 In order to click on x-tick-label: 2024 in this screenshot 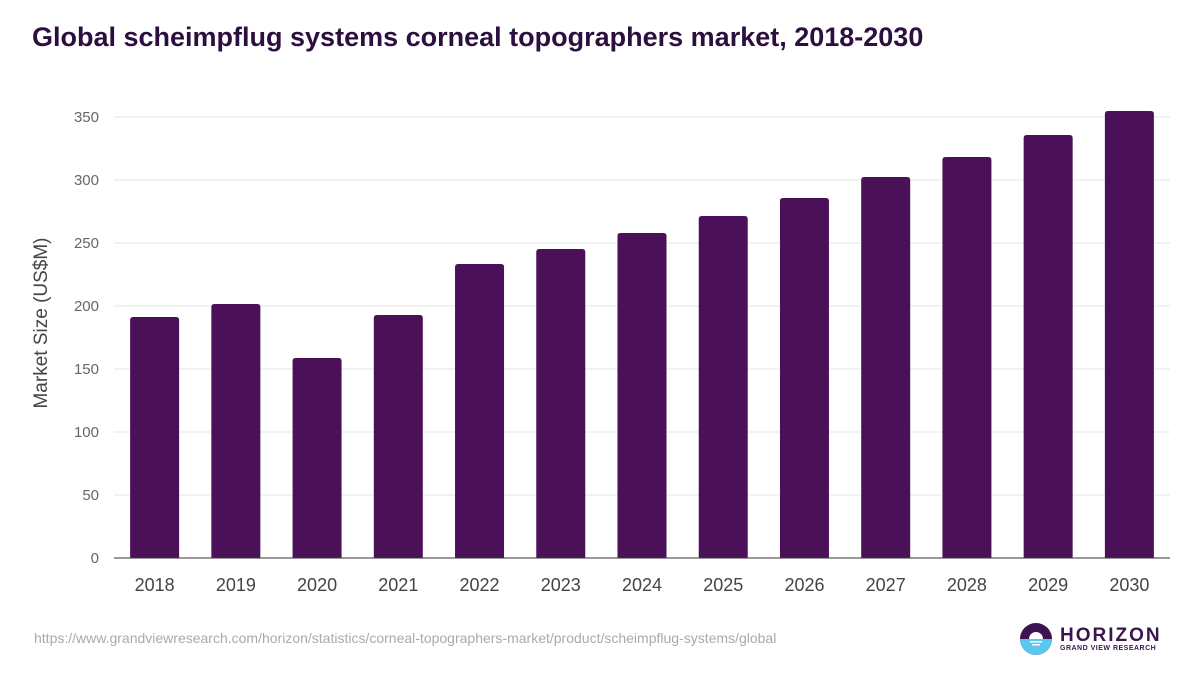, I will do `click(642, 585)`.